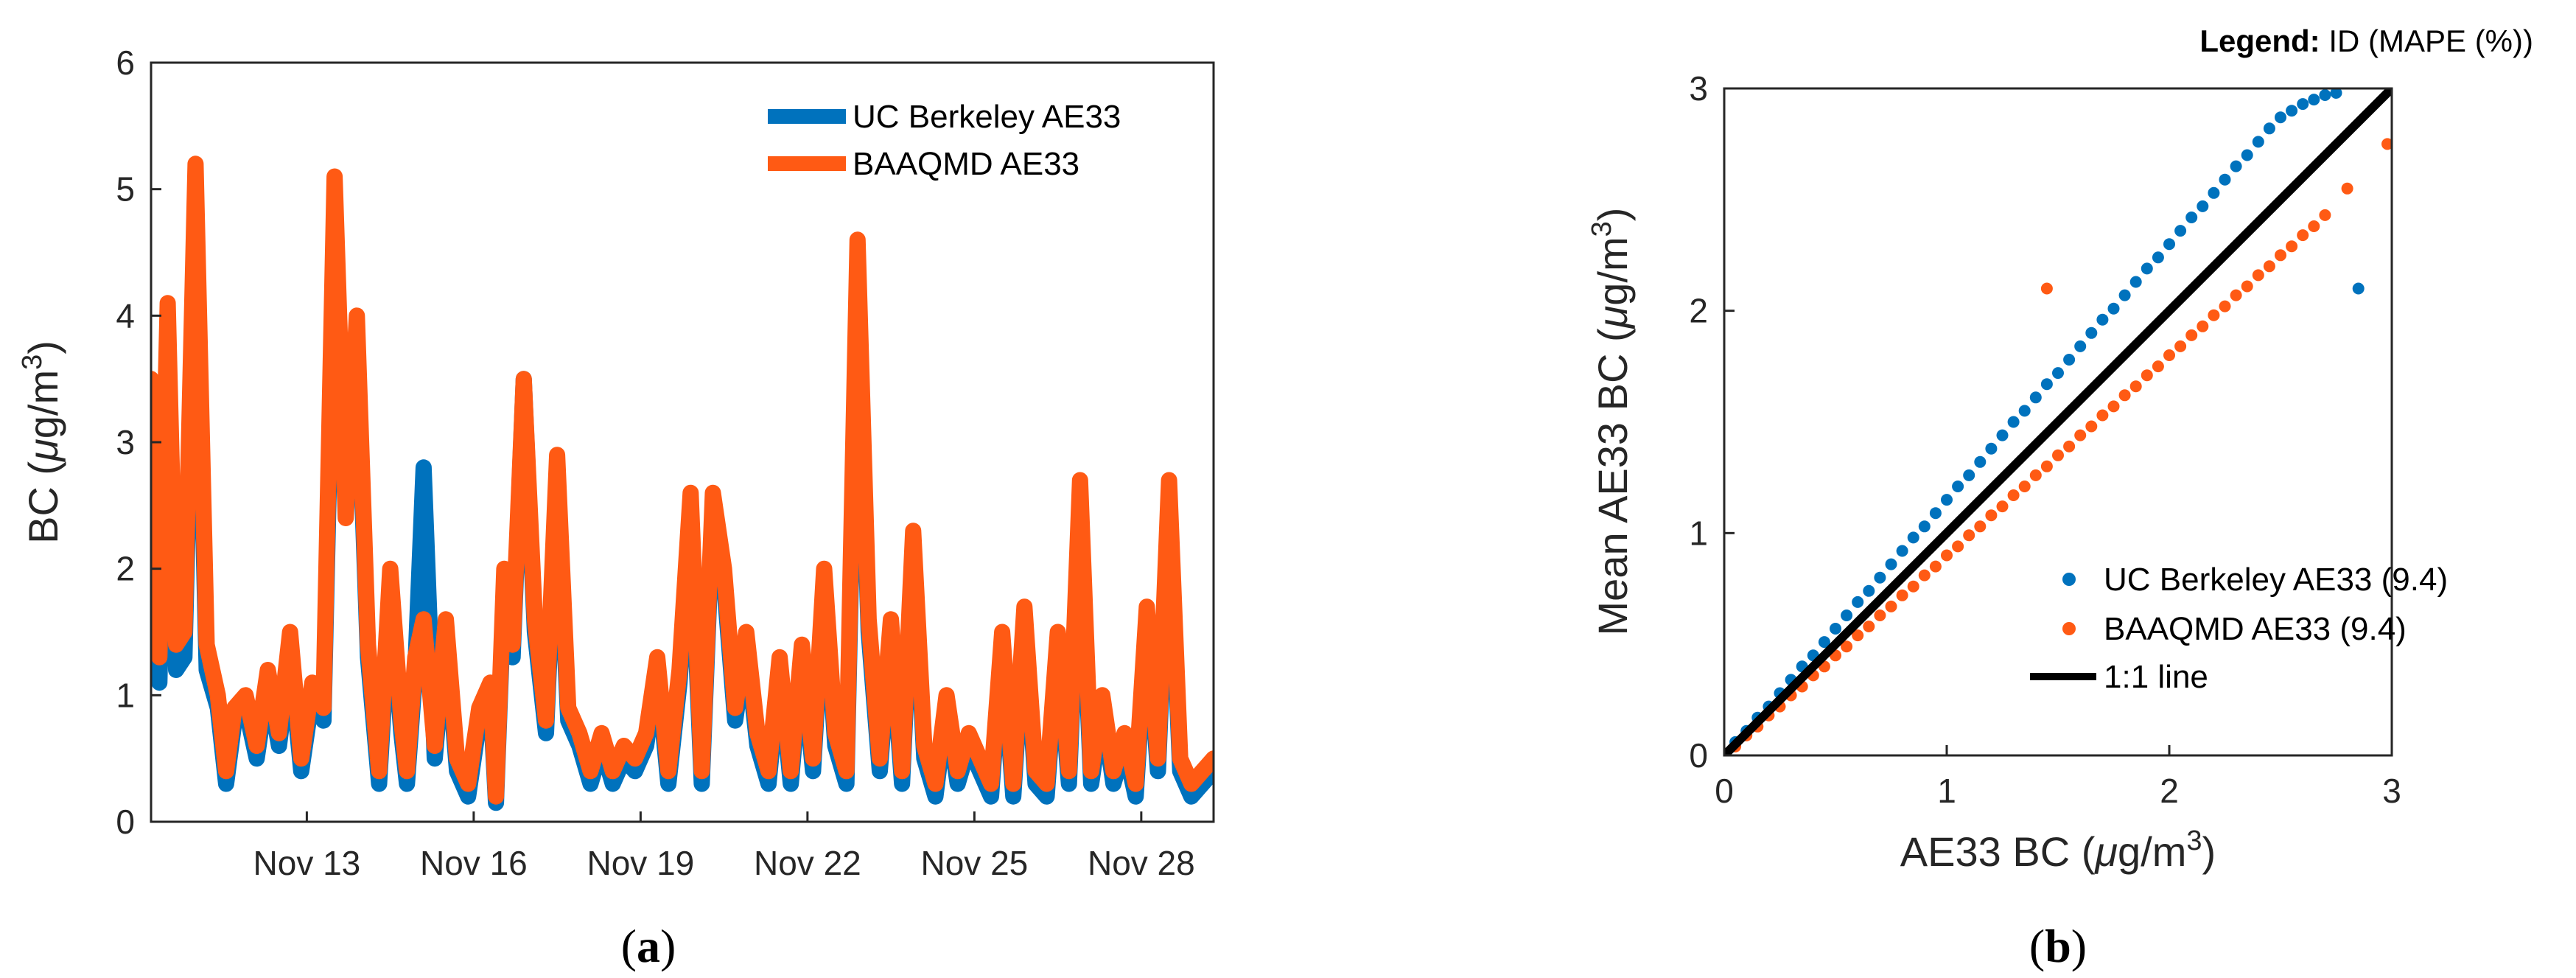 This screenshot has width=2576, height=978. What do you see at coordinates (974, 863) in the screenshot?
I see `x-tick-label-a: Nov 25` at bounding box center [974, 863].